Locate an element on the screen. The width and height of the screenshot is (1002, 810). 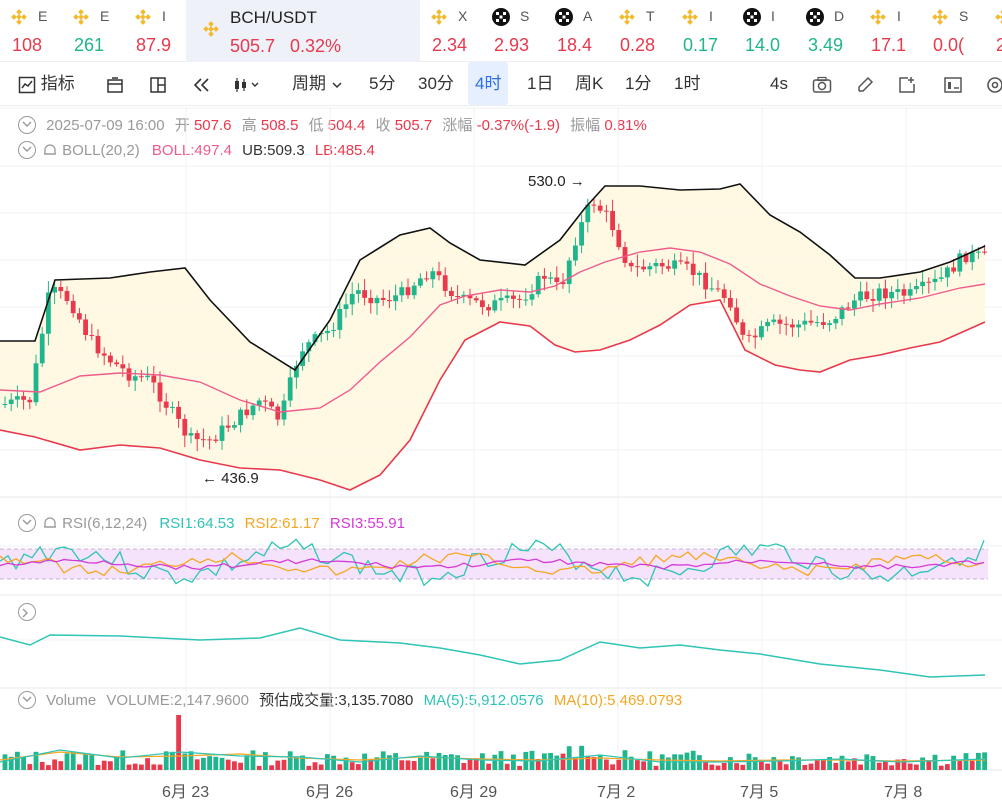
template-button is located at coordinates (115, 83).